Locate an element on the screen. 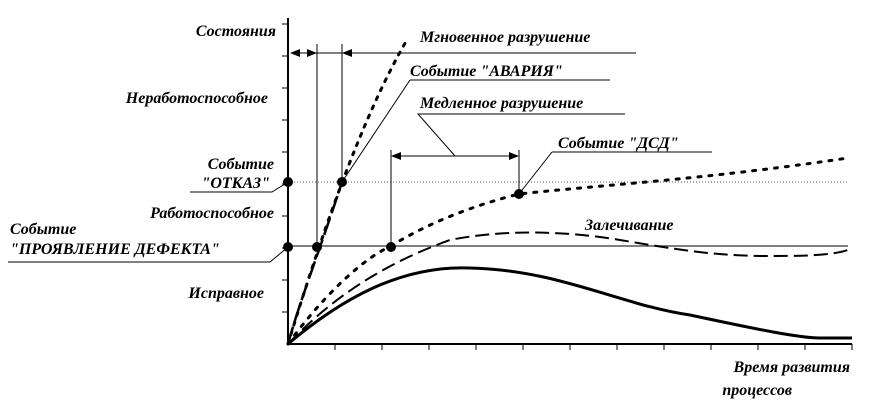  inoperable-state-label: Неработоспособное is located at coordinates (196, 98).